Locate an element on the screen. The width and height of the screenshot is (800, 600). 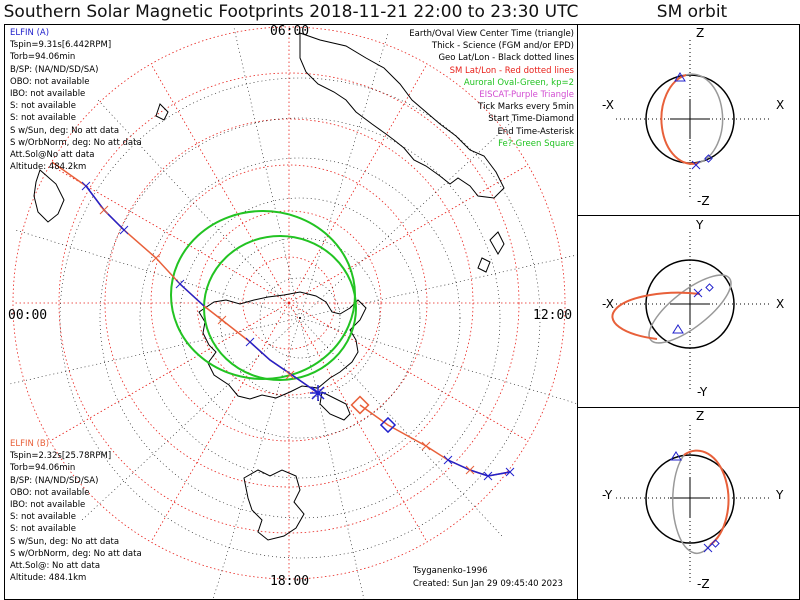
orbit-xy-left-label: -X is located at coordinates (608, 304).